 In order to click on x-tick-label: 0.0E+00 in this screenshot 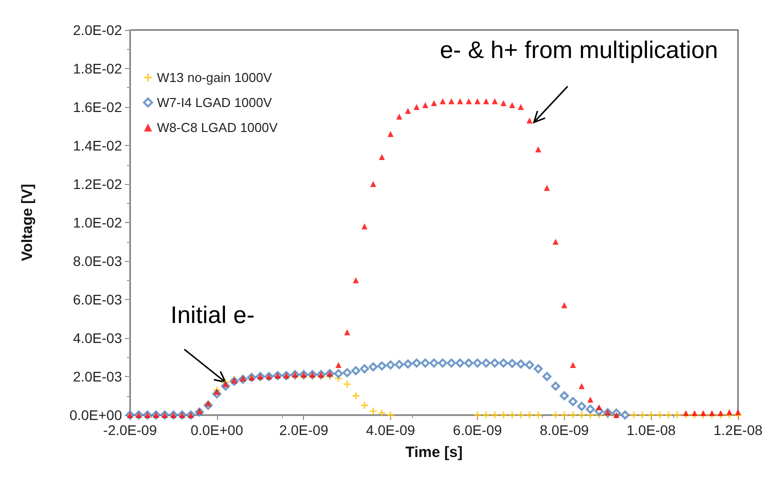, I will do `click(217, 430)`.